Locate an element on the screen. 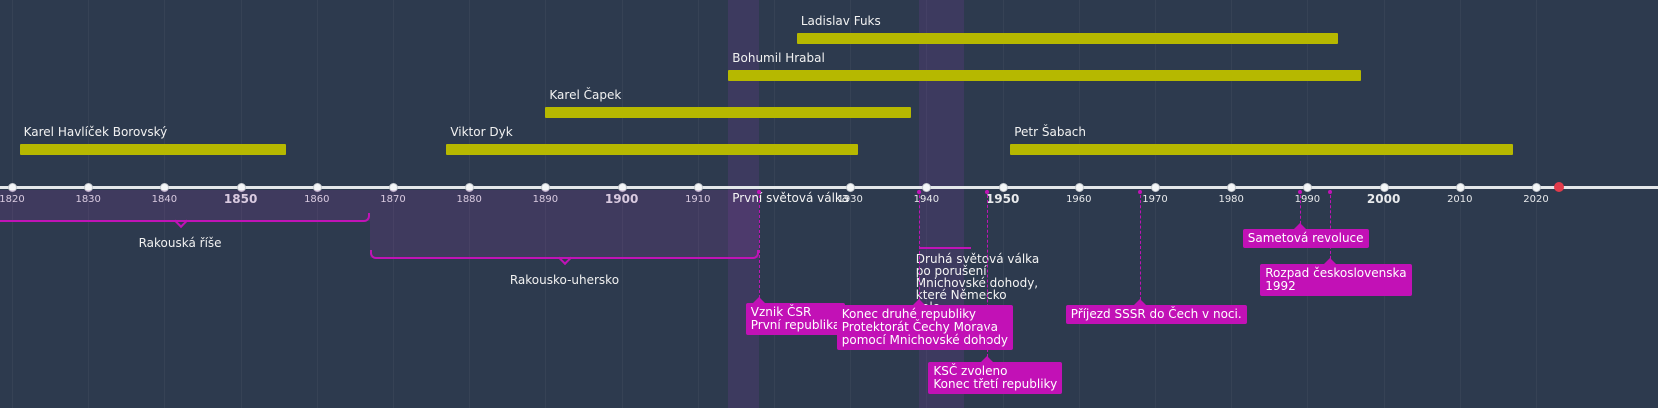 The width and height of the screenshot is (1658, 408). axis-tick-label: 1890 is located at coordinates (545, 199).